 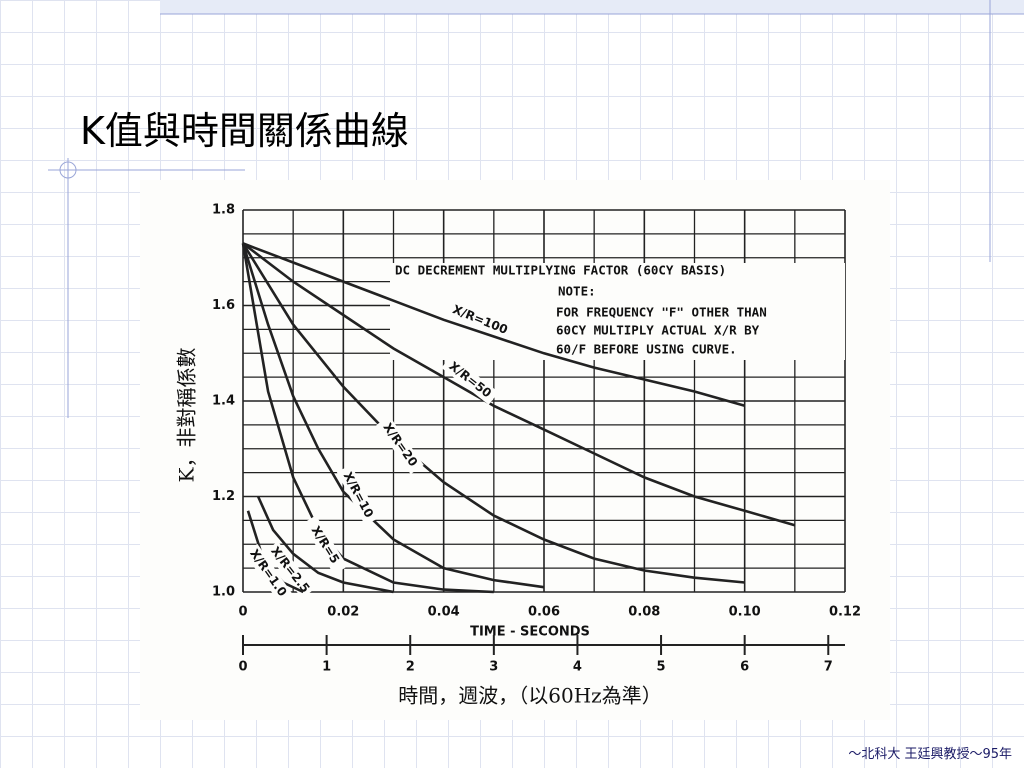 What do you see at coordinates (577, 291) in the screenshot?
I see `annotation: NOTE:` at bounding box center [577, 291].